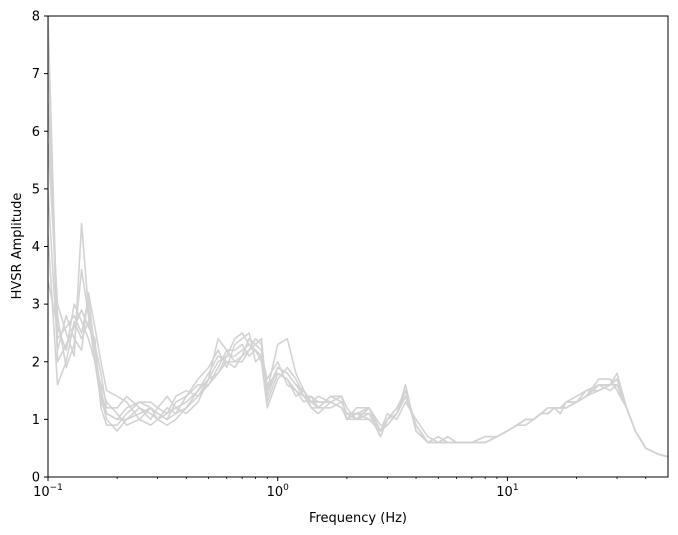  I want to click on y-tick-label: 7, so click(36, 74).